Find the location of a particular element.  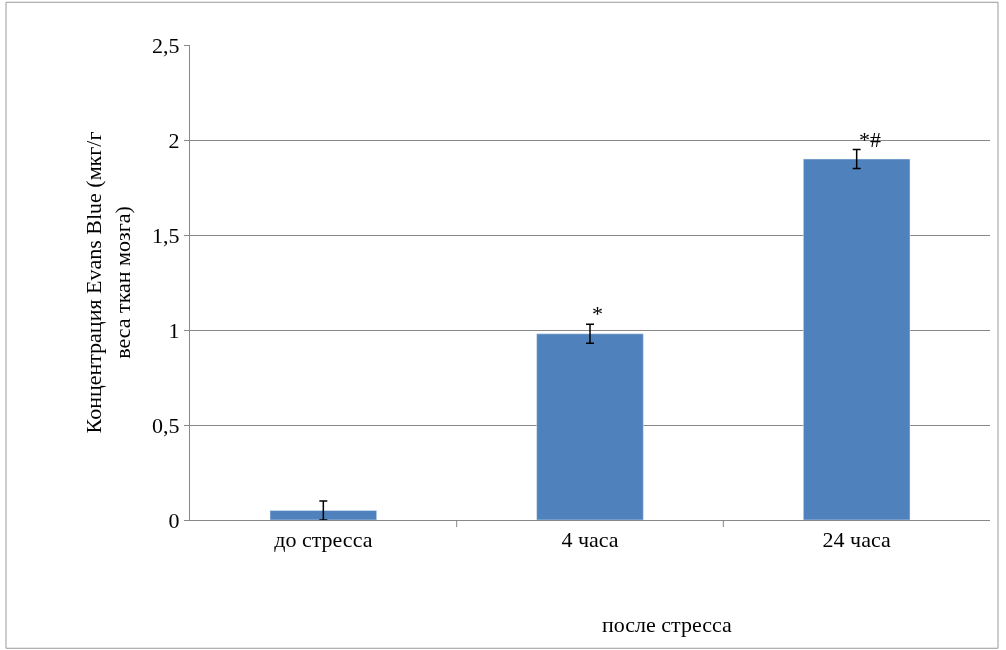

y-tick-label: 2 is located at coordinates (174, 140).